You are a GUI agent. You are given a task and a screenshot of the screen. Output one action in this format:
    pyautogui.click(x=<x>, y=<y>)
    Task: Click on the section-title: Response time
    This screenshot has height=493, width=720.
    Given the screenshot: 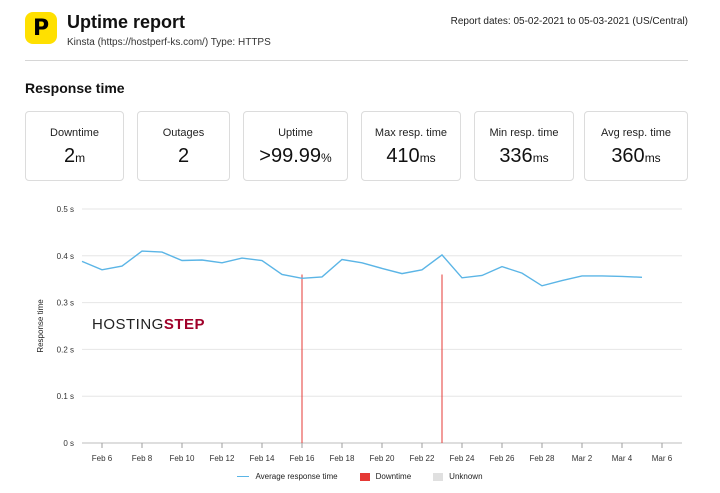 What is the action you would take?
    pyautogui.click(x=75, y=88)
    